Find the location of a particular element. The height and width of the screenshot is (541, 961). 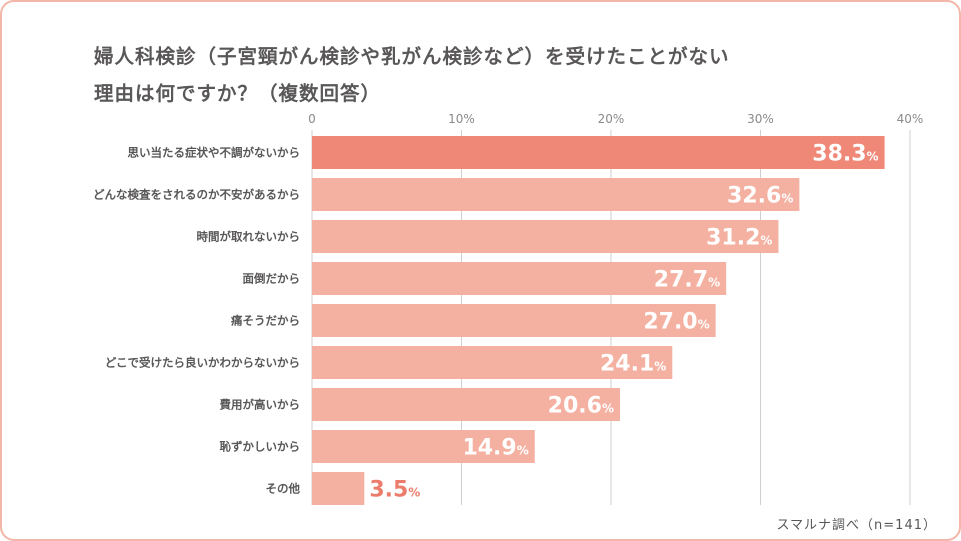

category-label: 時間が取れないから is located at coordinates (249, 237).